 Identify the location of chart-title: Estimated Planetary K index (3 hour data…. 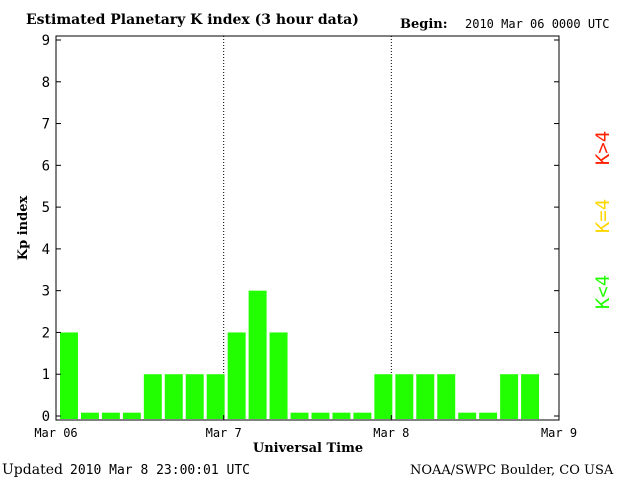
(192, 20).